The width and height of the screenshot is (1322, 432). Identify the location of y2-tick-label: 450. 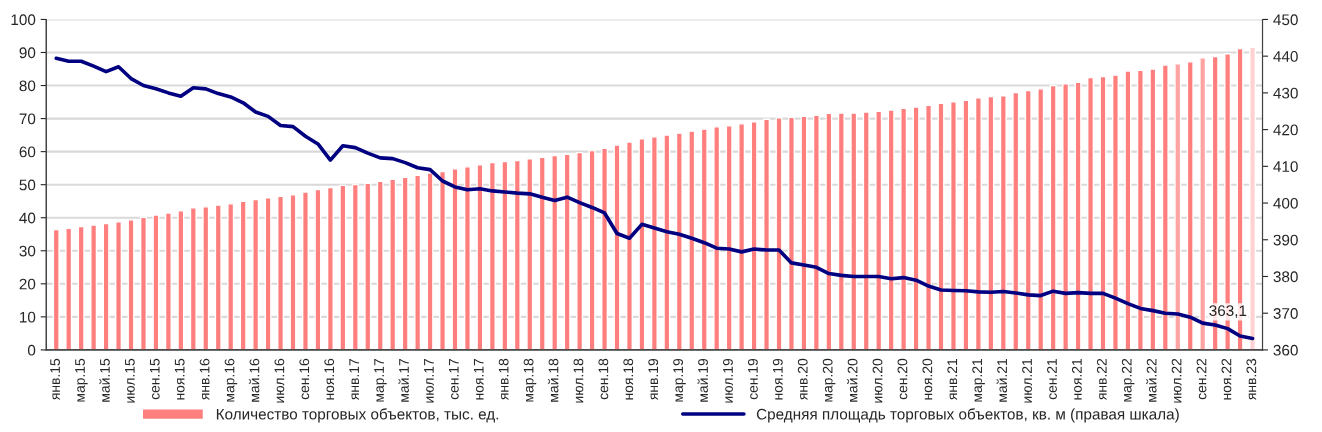
(1285, 20).